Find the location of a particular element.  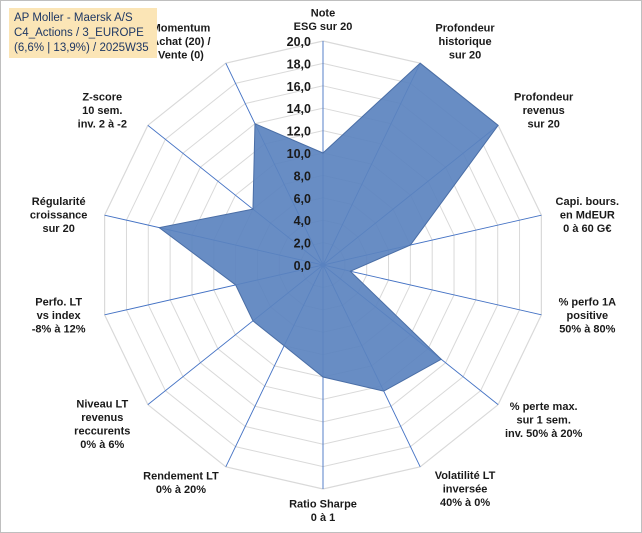

axis-label-11-line-2: vs index is located at coordinates (59, 316).